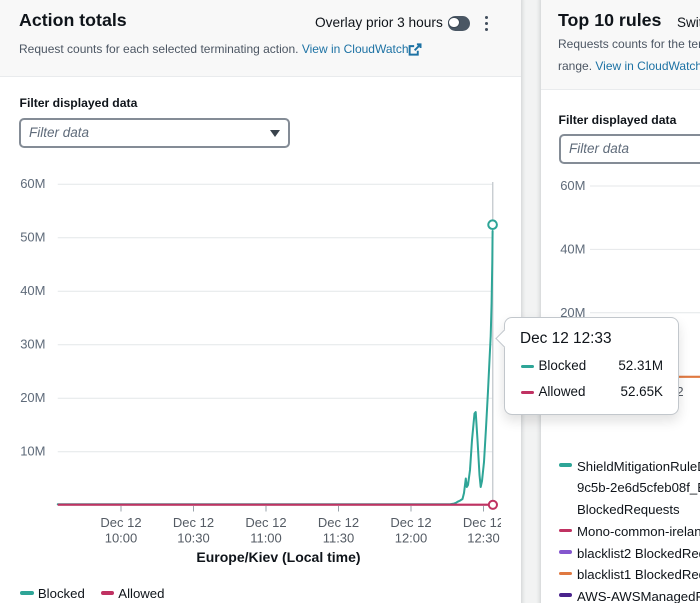 This screenshot has width=700, height=603. What do you see at coordinates (32, 237) in the screenshot?
I see `svg-text: 50M` at bounding box center [32, 237].